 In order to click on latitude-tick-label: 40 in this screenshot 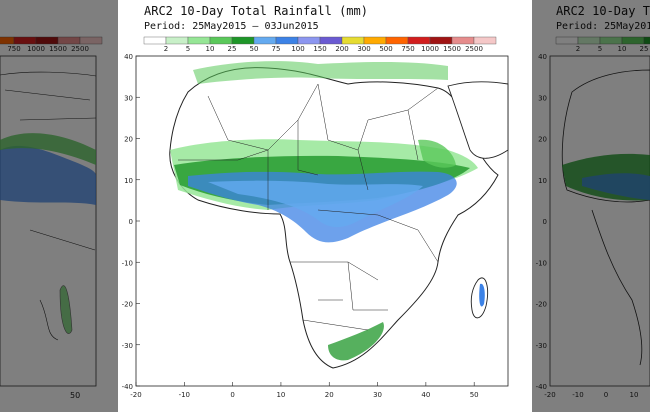, I will do `click(128, 57)`.